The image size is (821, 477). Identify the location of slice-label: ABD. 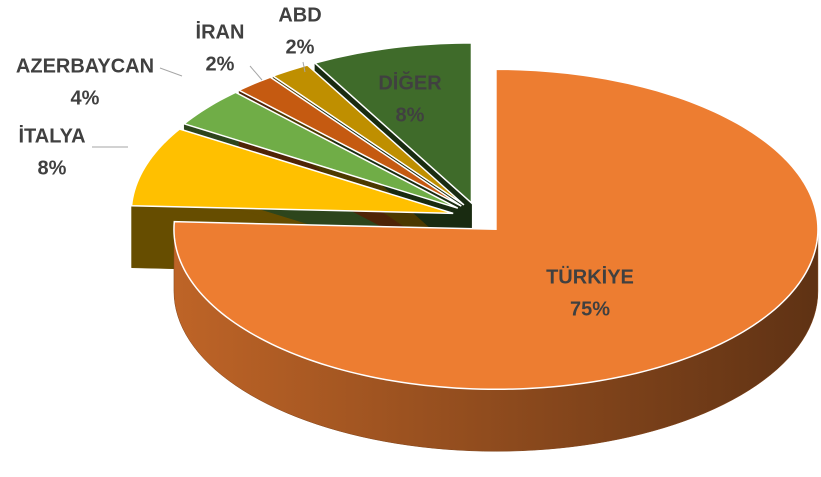
(299, 15).